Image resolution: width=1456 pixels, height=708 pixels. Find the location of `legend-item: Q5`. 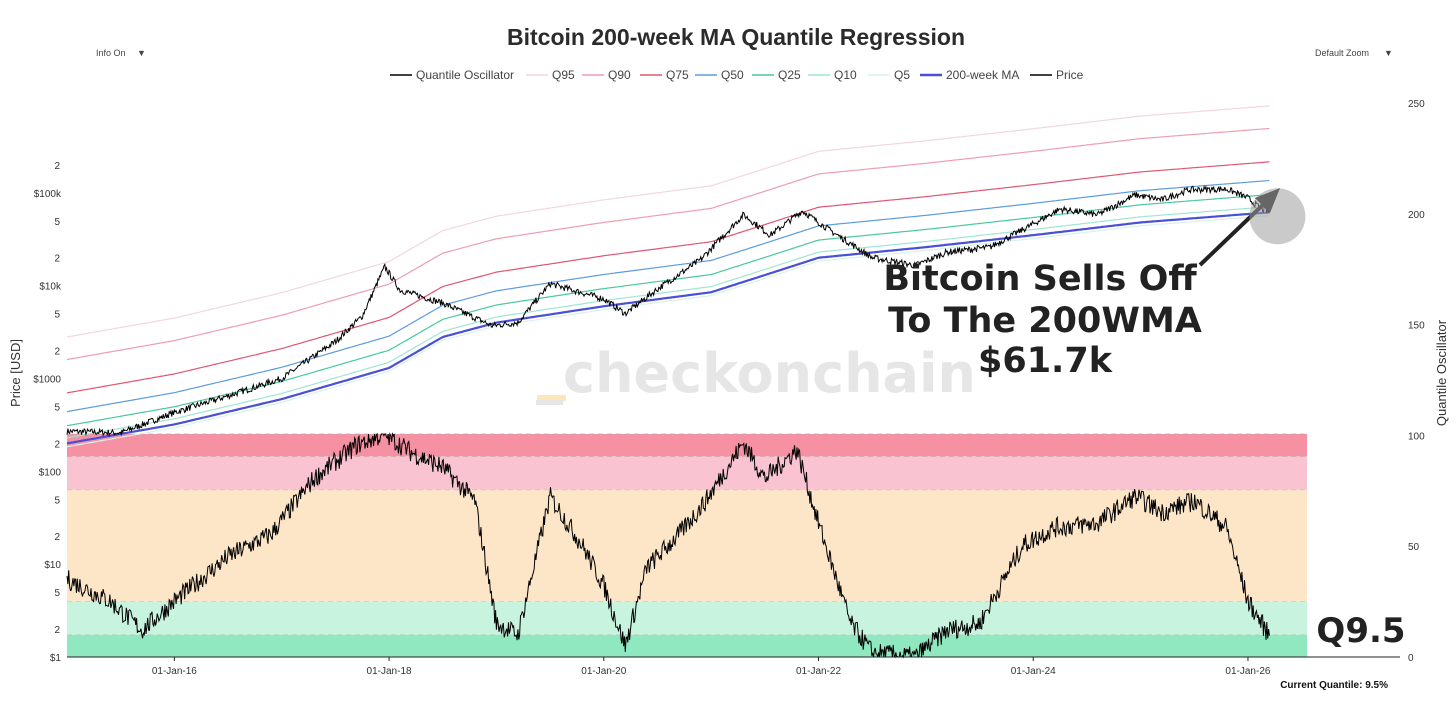

legend-item: Q5 is located at coordinates (902, 75).